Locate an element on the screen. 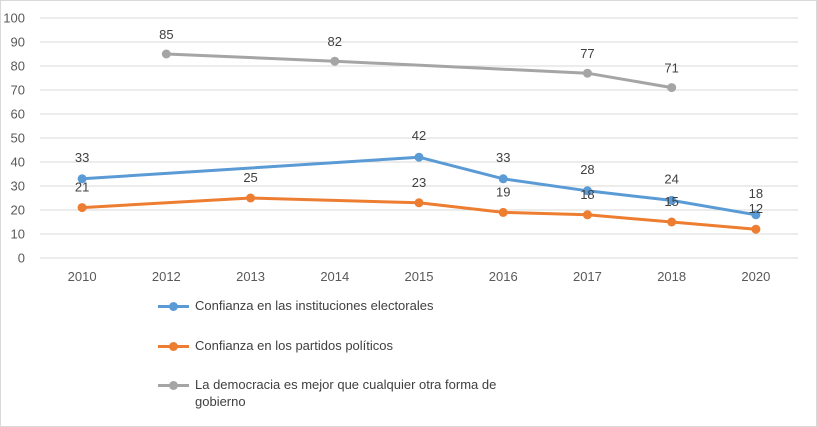 The width and height of the screenshot is (817, 427). legend-item-partidos: Confianza en los partidos políticos is located at coordinates (358, 345).